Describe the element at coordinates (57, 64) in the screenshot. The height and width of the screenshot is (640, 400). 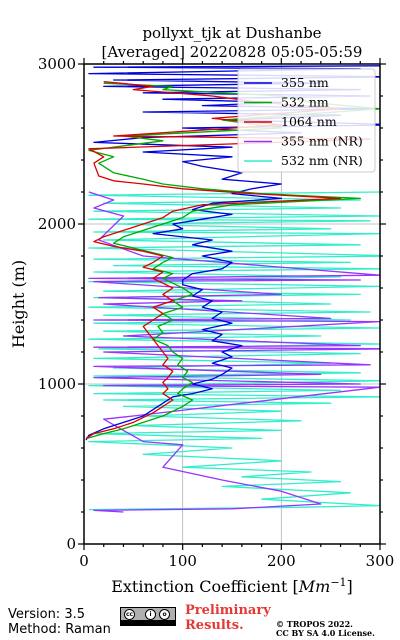
I see `y-tick-label-3000: 3000` at that location.